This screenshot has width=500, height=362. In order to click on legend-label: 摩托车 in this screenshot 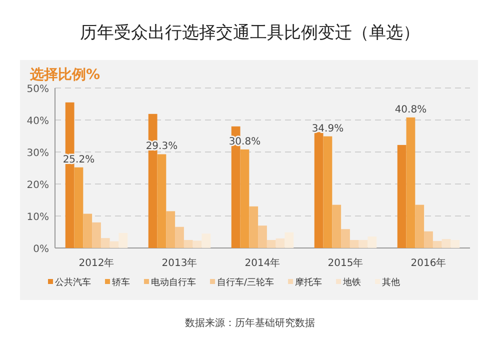, I will do `click(308, 282)`.